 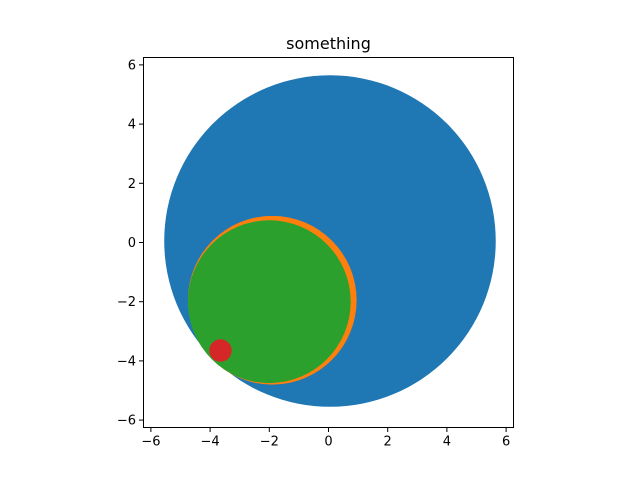 I want to click on y-tick-label: −4, so click(x=126, y=361).